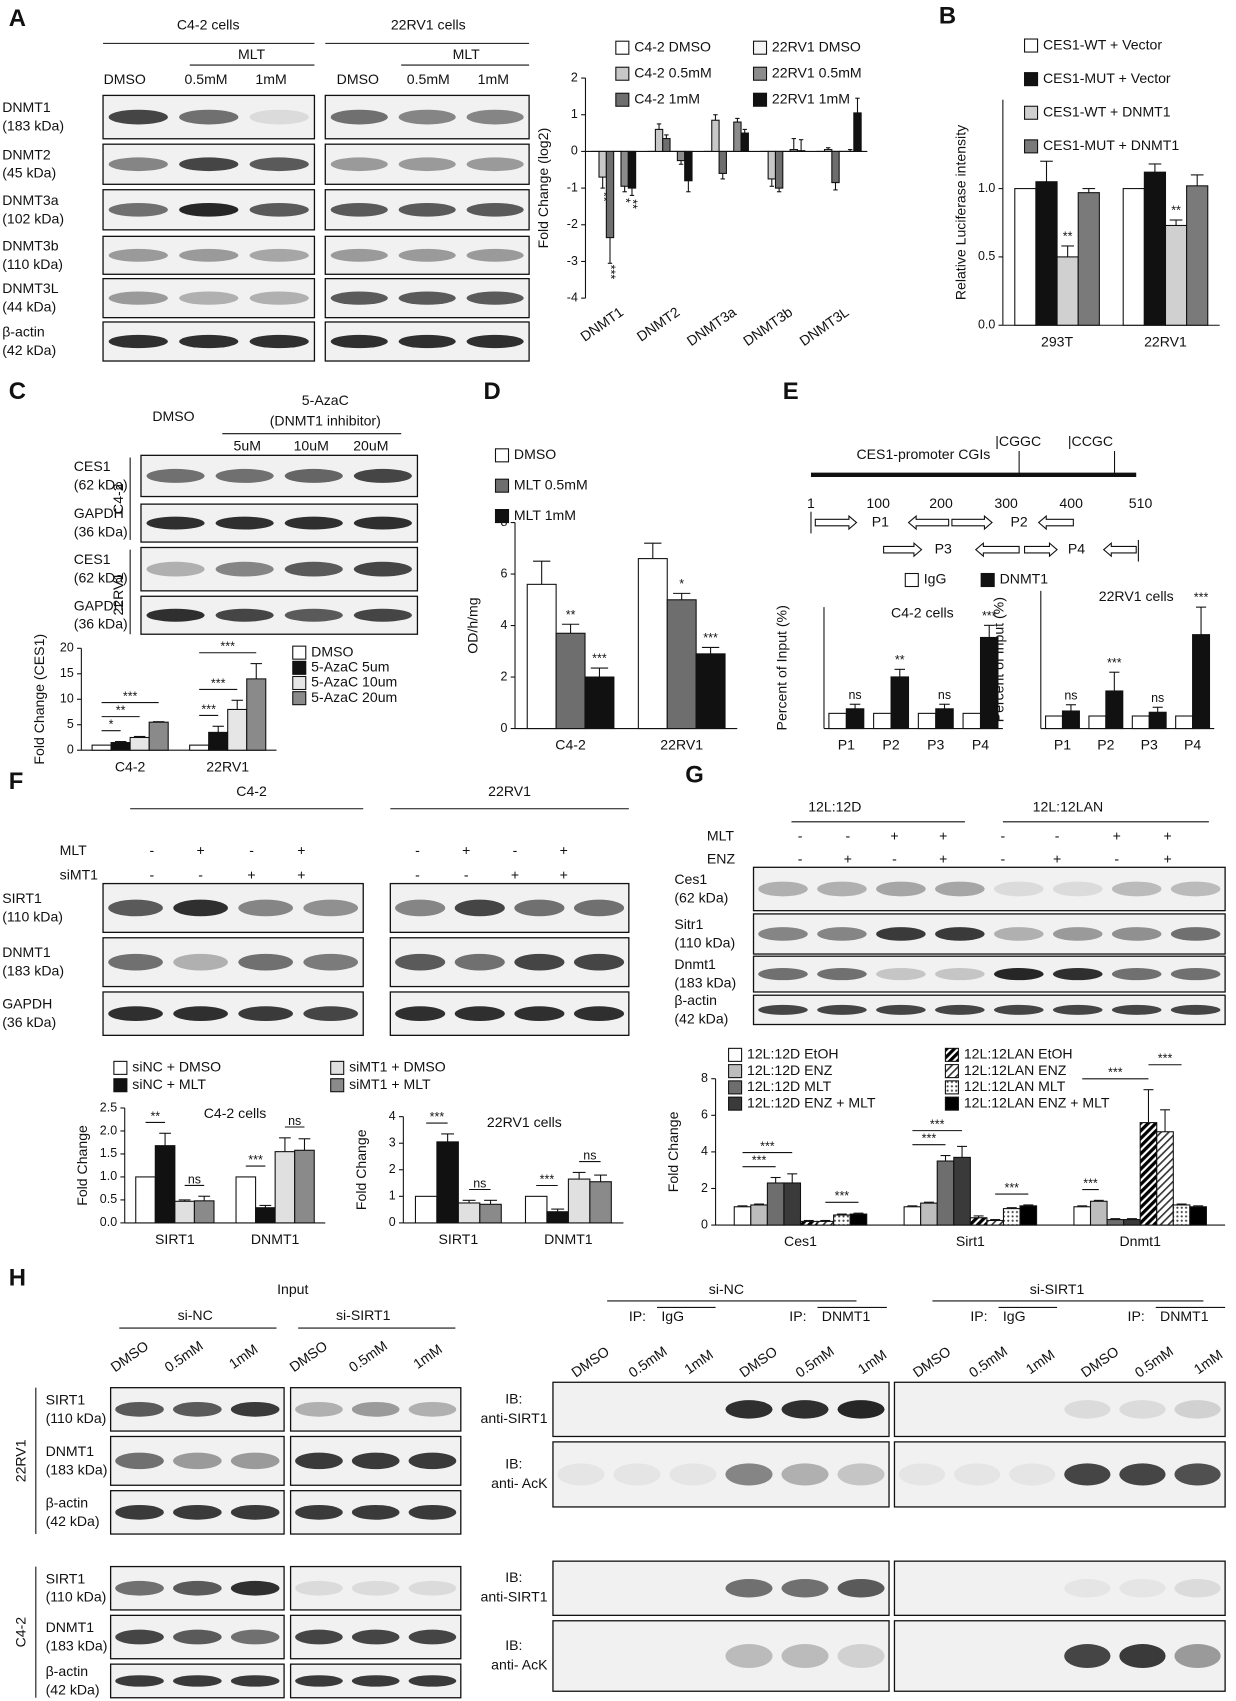 The width and height of the screenshot is (1236, 1701). What do you see at coordinates (721, 858) in the screenshot?
I see `label: ENZ` at bounding box center [721, 858].